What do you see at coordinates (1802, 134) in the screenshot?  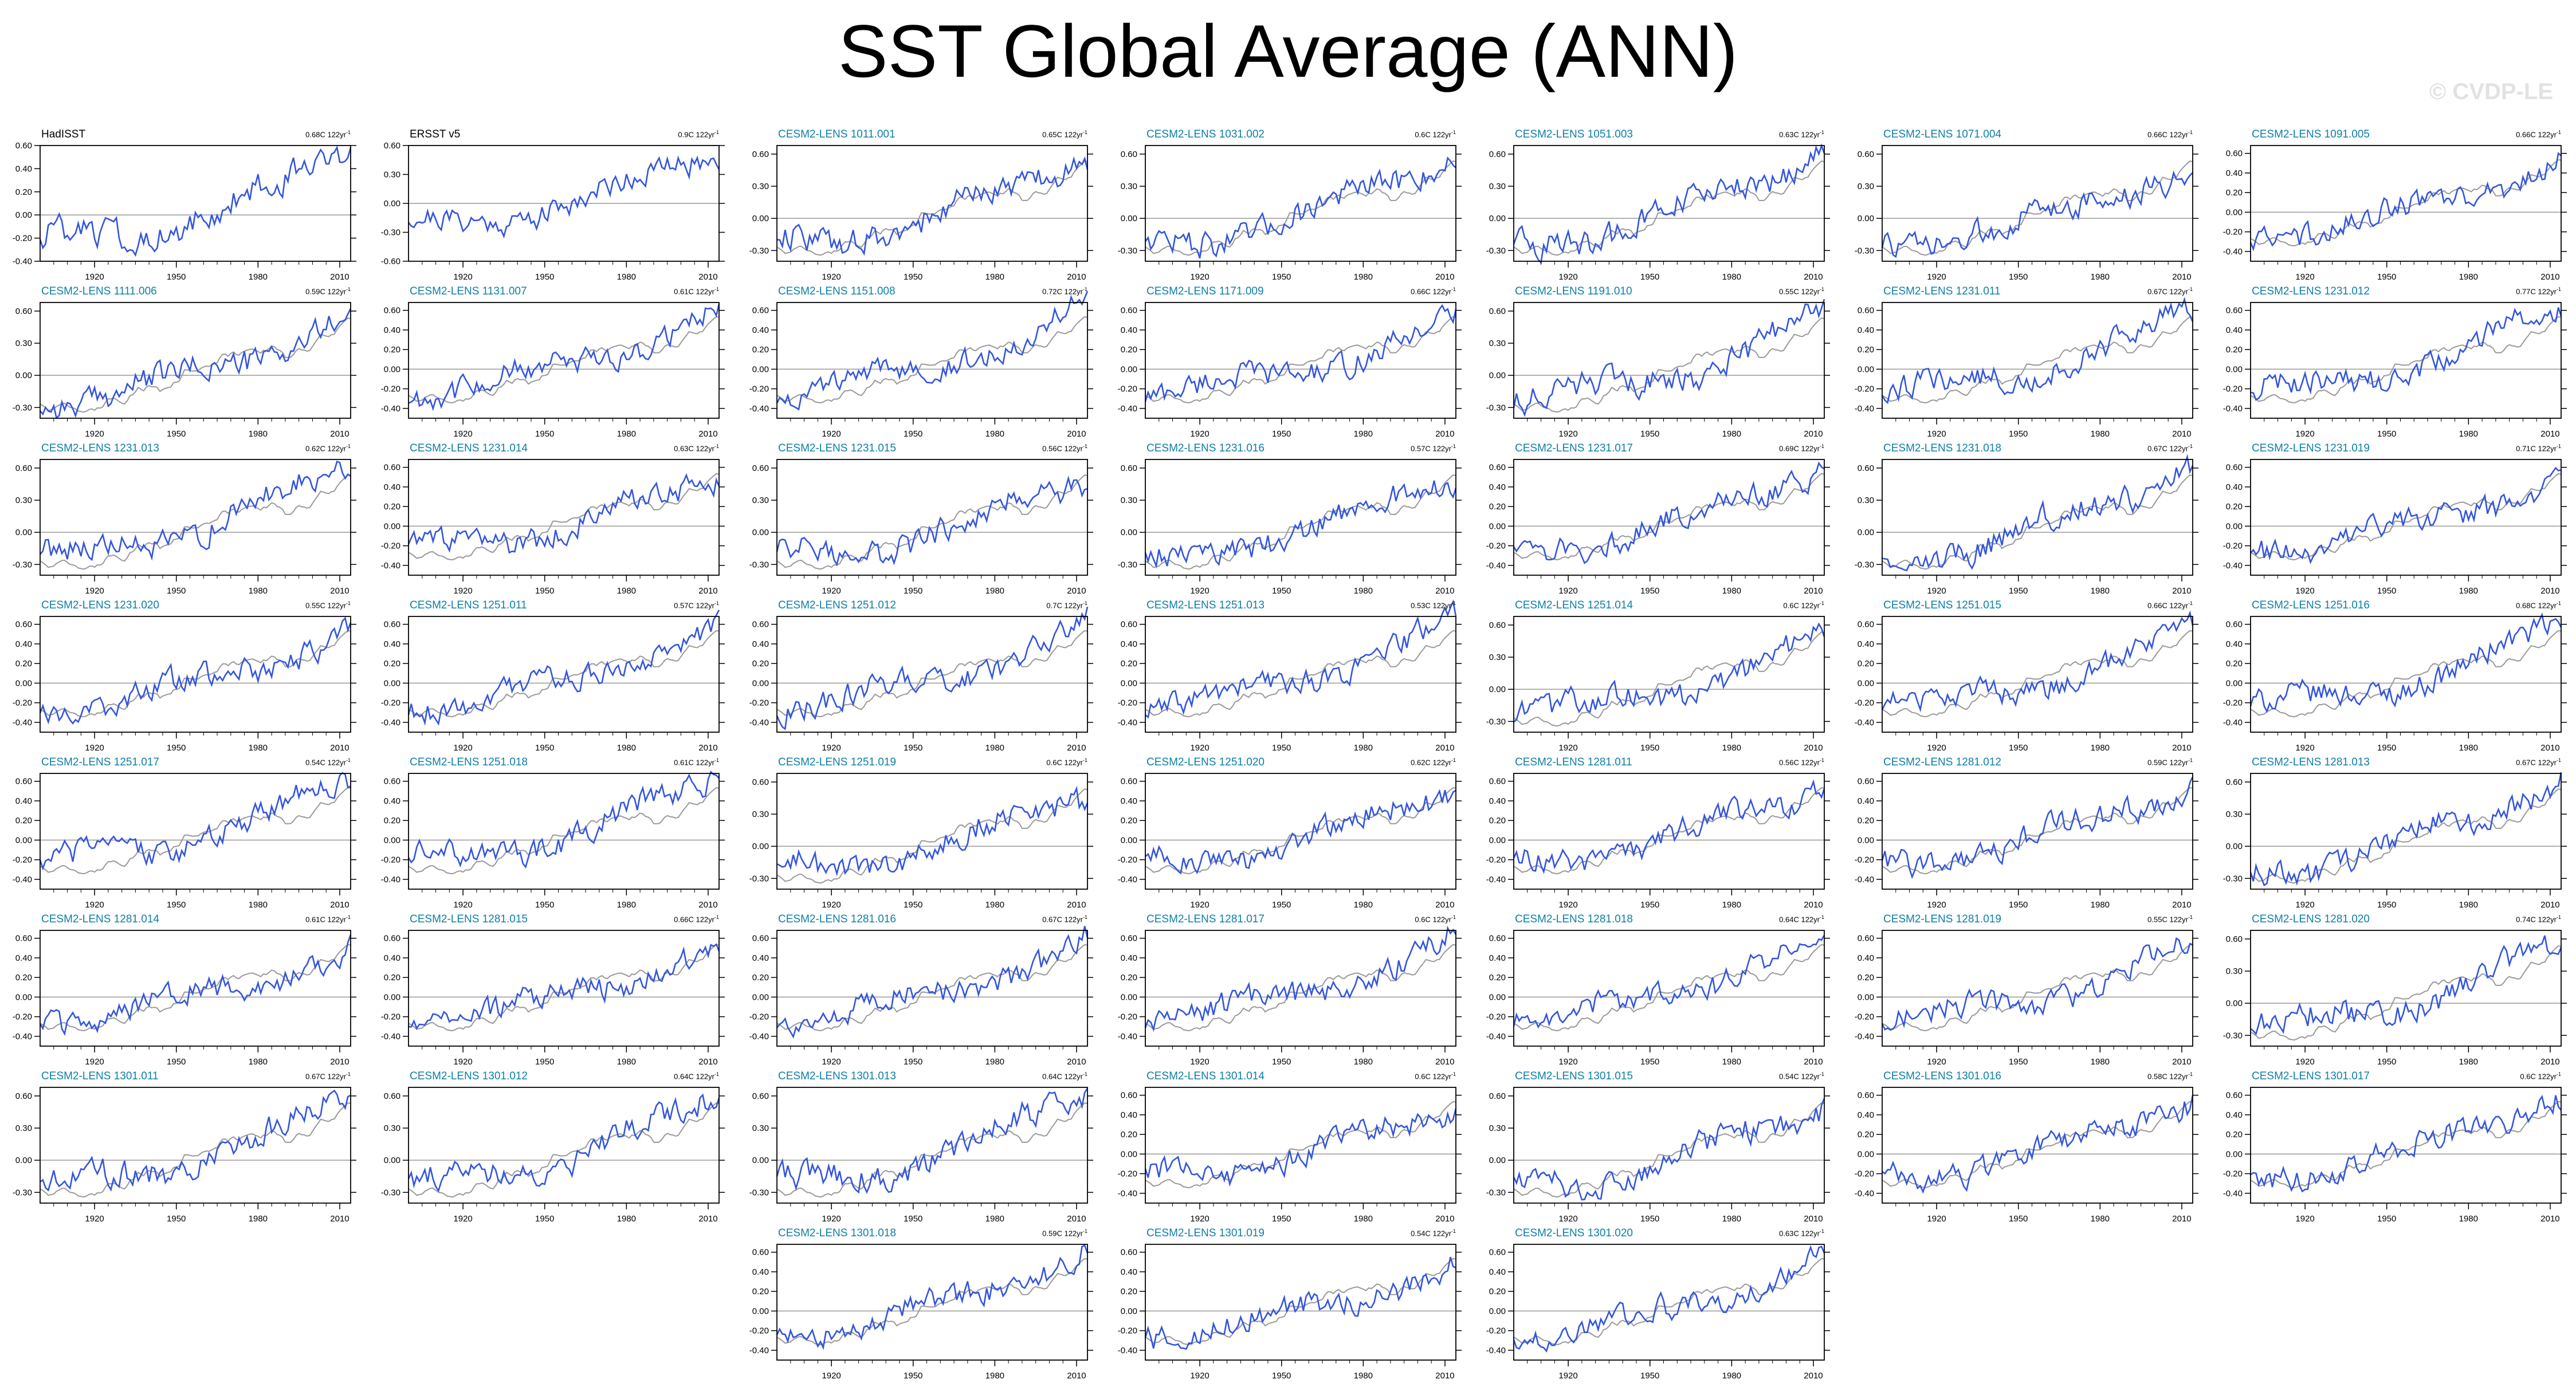 I see `panel-trend: 0.63C 122yr-1` at bounding box center [1802, 134].